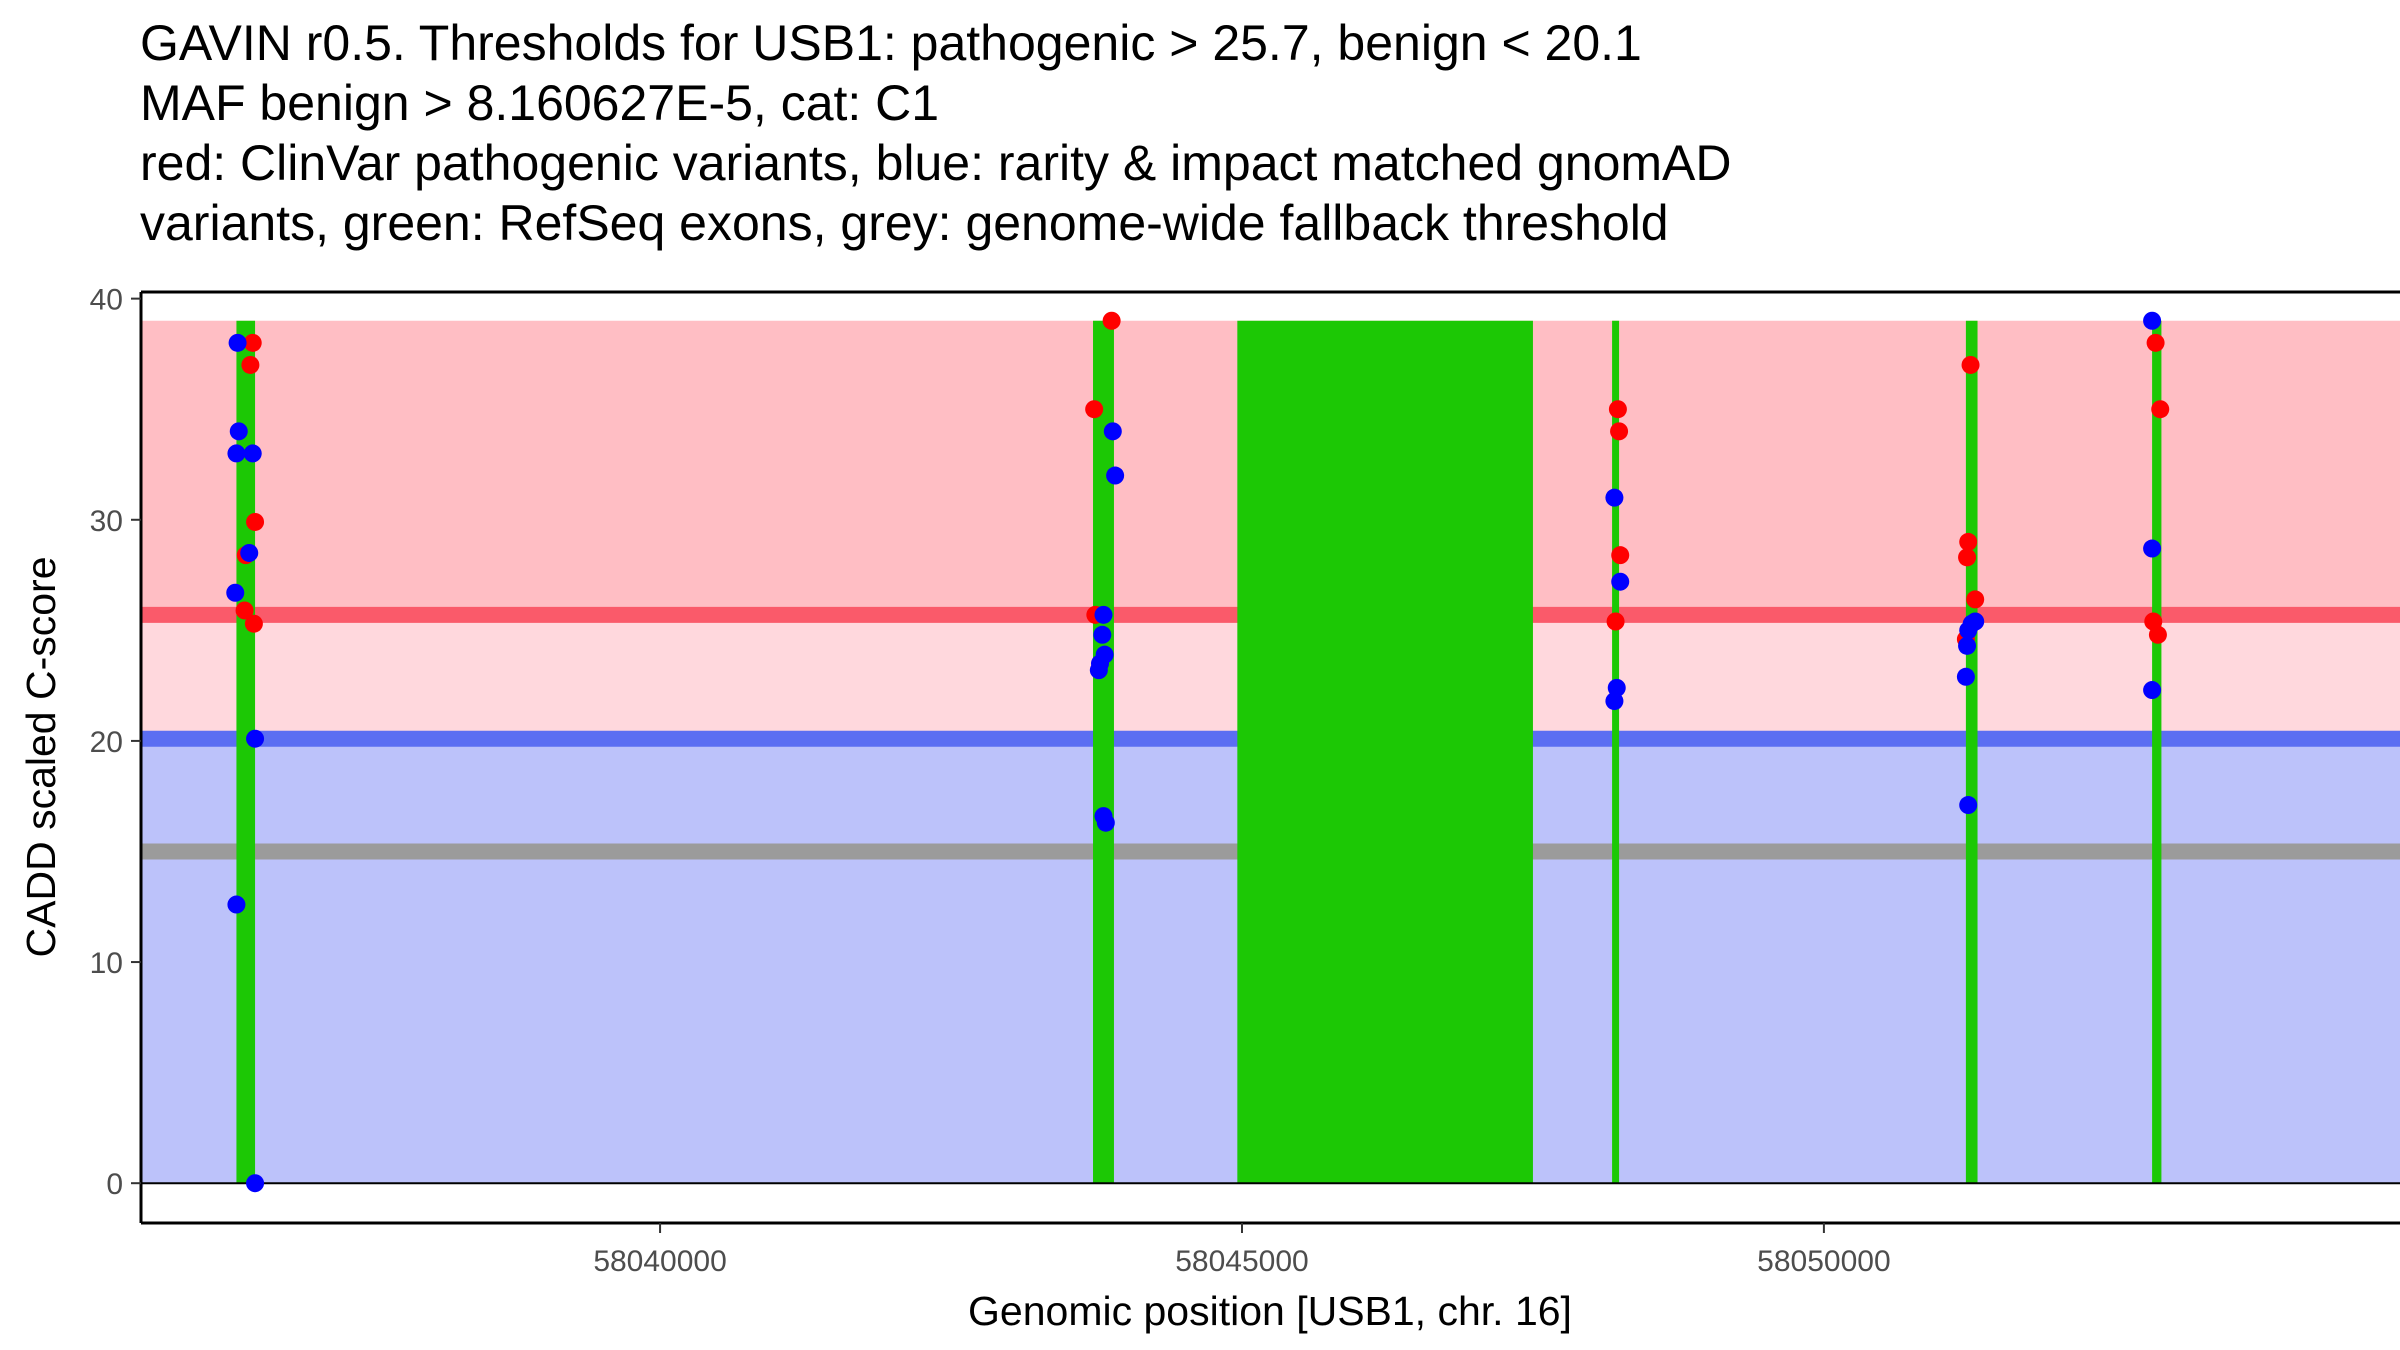 The image size is (2400, 1350). What do you see at coordinates (539, 103) in the screenshot?
I see `title-line-2: MAF benign > 8.160627E-5, cat: C1` at bounding box center [539, 103].